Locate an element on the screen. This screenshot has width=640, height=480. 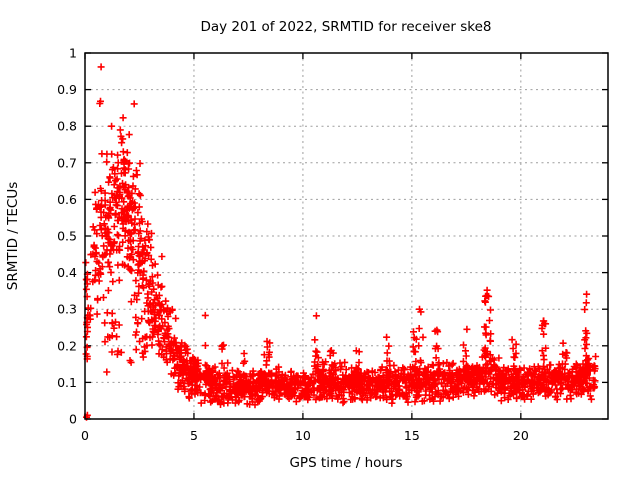
y-tick-label: 0.8 is located at coordinates (67, 126).